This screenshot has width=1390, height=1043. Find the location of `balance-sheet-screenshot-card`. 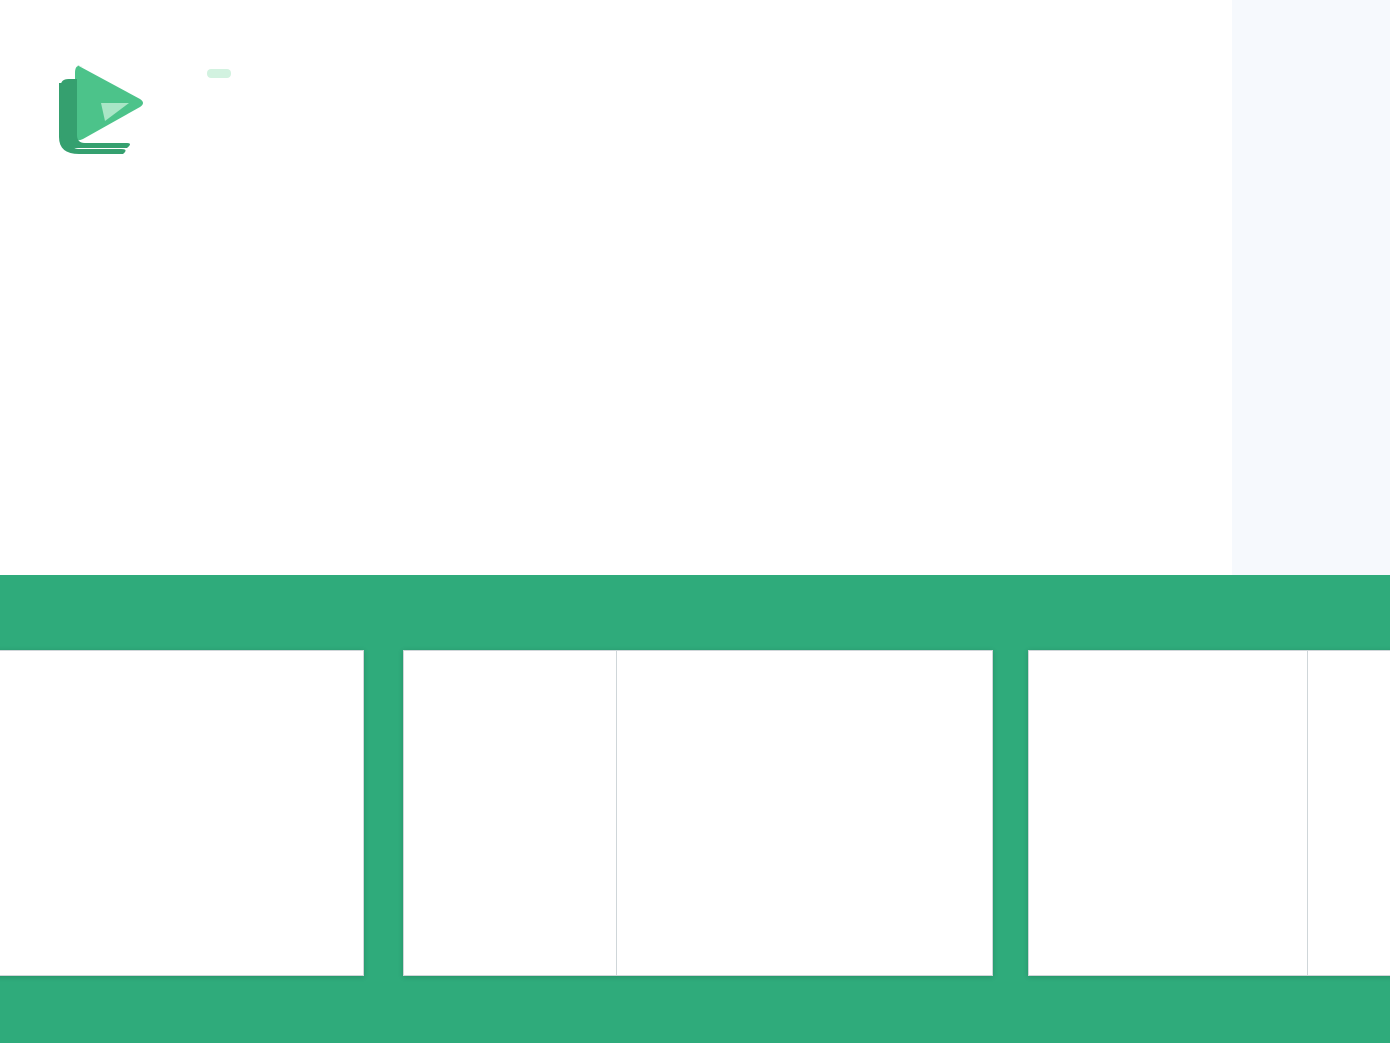

balance-sheet-screenshot-card is located at coordinates (1209, 813).